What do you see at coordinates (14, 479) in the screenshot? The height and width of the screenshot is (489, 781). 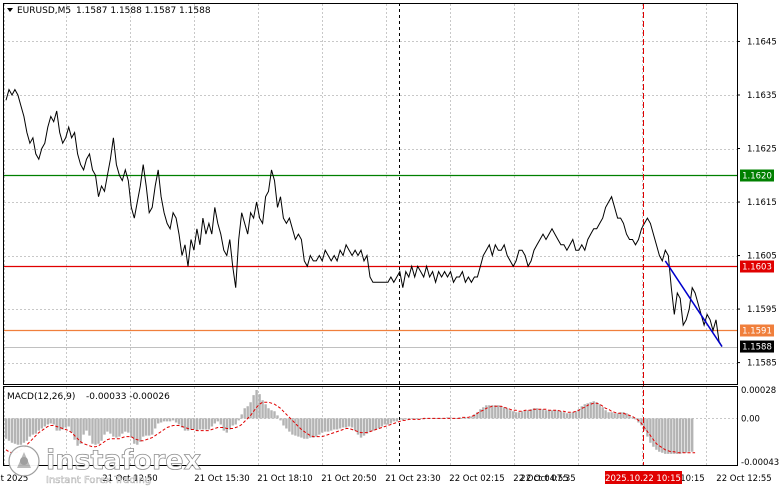 I see `time-tick-label-partial-0: 21 Oct 2025` at bounding box center [14, 479].